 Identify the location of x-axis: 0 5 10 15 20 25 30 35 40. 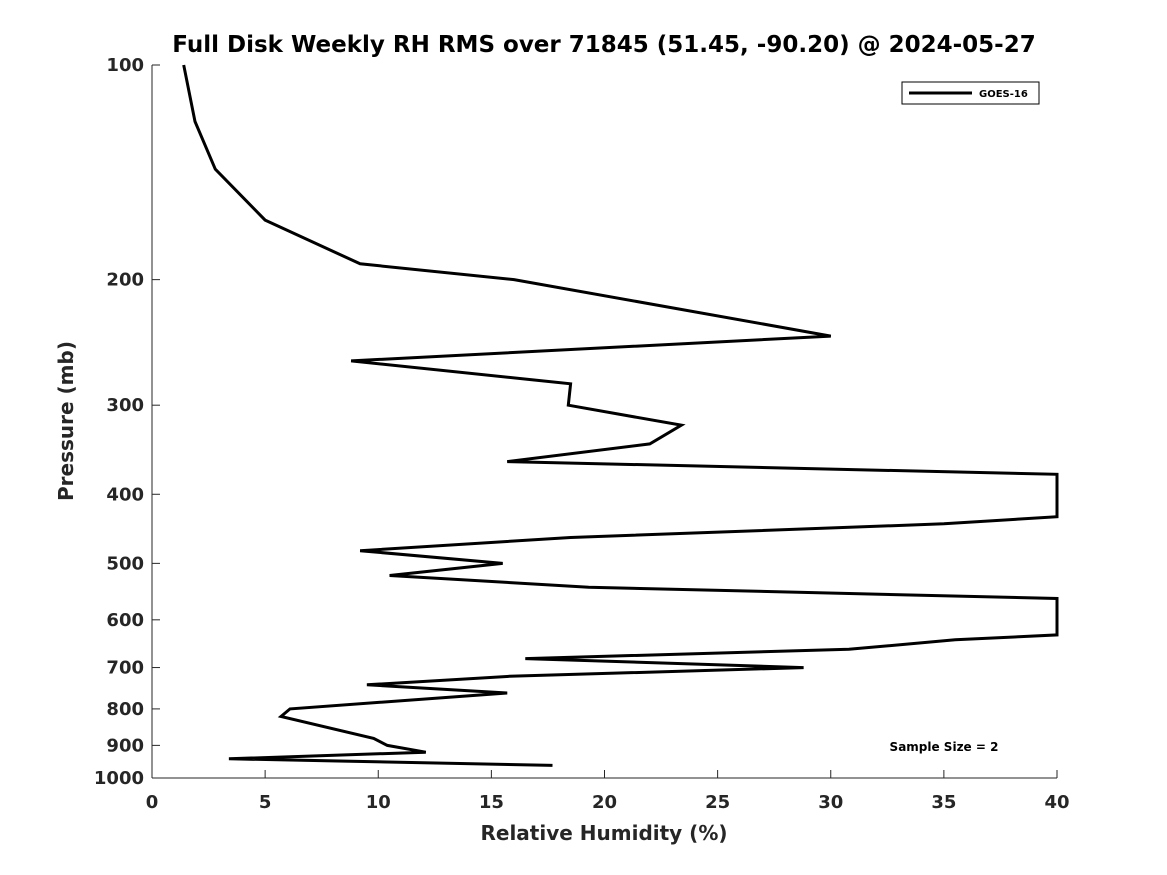
(608, 791).